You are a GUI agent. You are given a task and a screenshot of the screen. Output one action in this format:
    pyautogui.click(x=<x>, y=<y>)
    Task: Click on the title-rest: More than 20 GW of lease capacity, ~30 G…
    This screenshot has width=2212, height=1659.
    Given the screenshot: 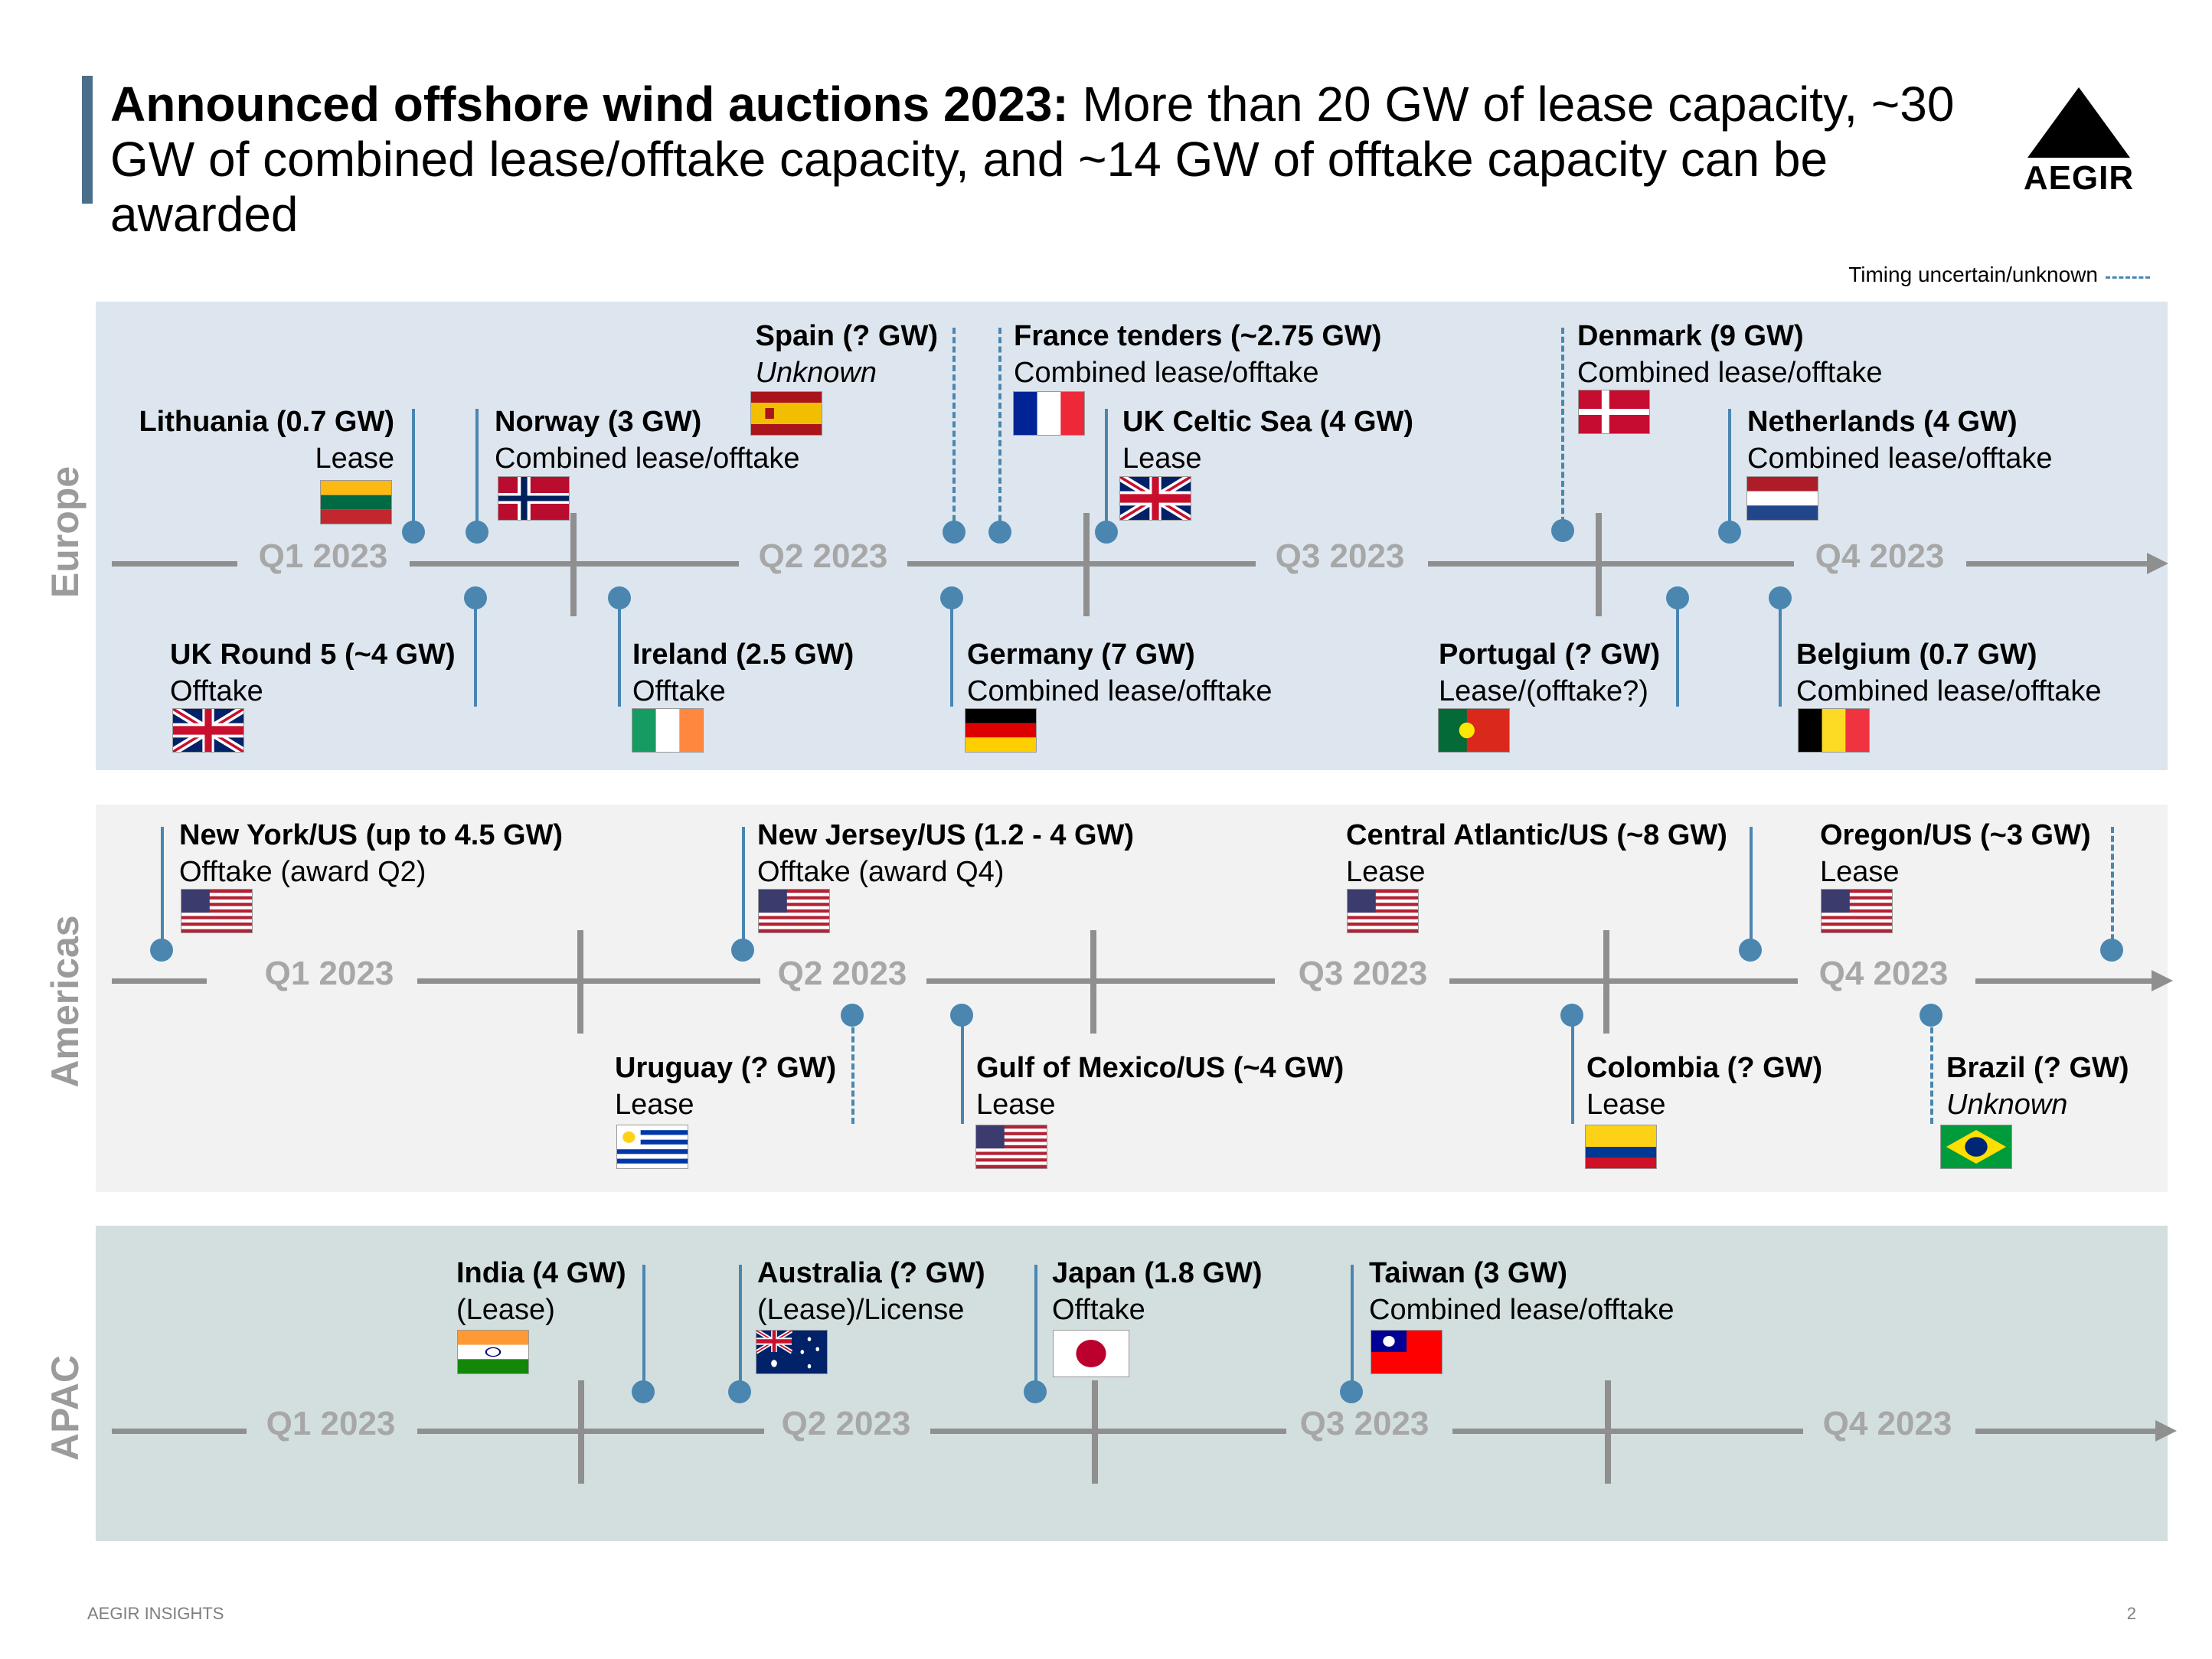 What is the action you would take?
    pyautogui.click(x=1032, y=159)
    